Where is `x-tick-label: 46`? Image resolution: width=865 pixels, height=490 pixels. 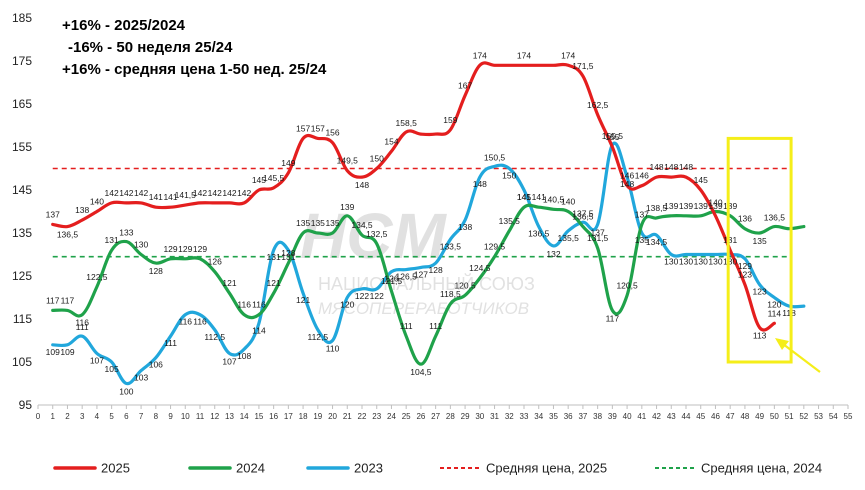 x-tick-label: 46 is located at coordinates (715, 416).